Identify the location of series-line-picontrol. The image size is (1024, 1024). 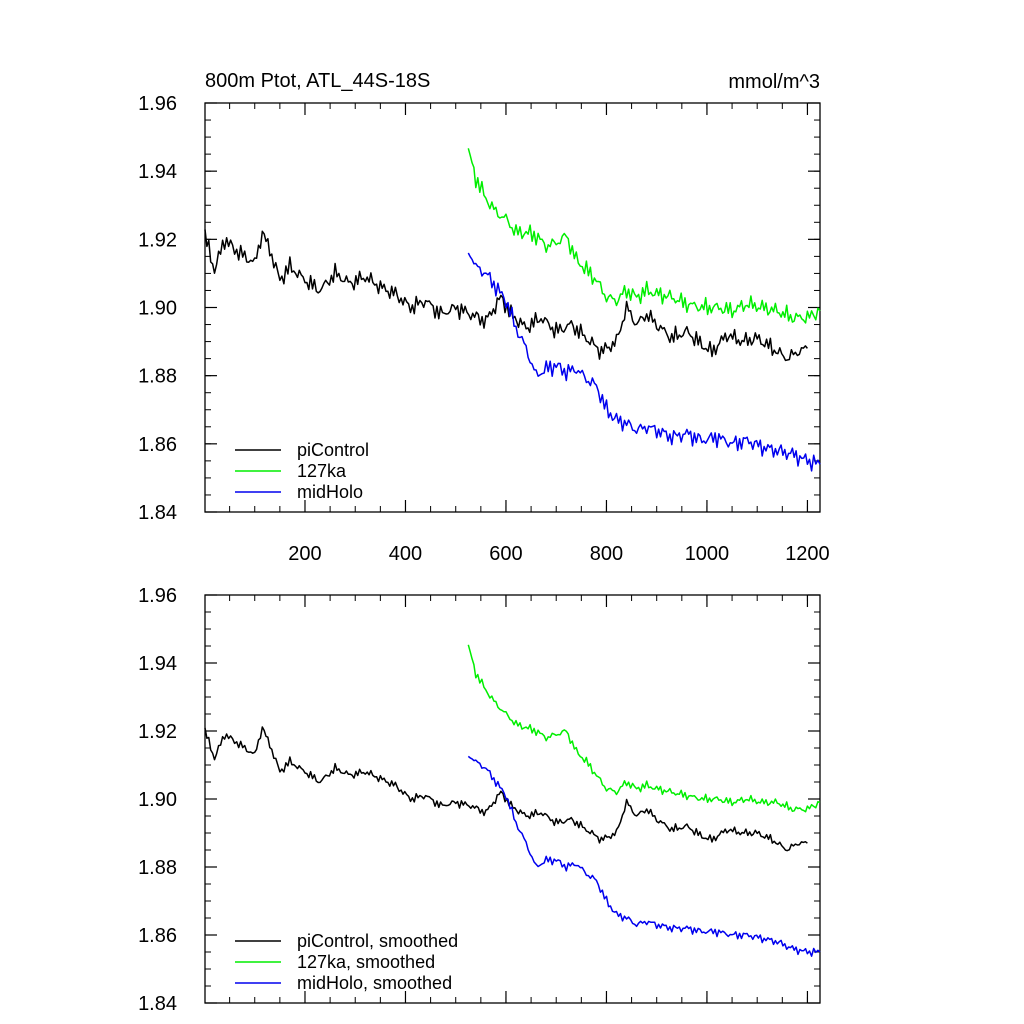
(506, 295).